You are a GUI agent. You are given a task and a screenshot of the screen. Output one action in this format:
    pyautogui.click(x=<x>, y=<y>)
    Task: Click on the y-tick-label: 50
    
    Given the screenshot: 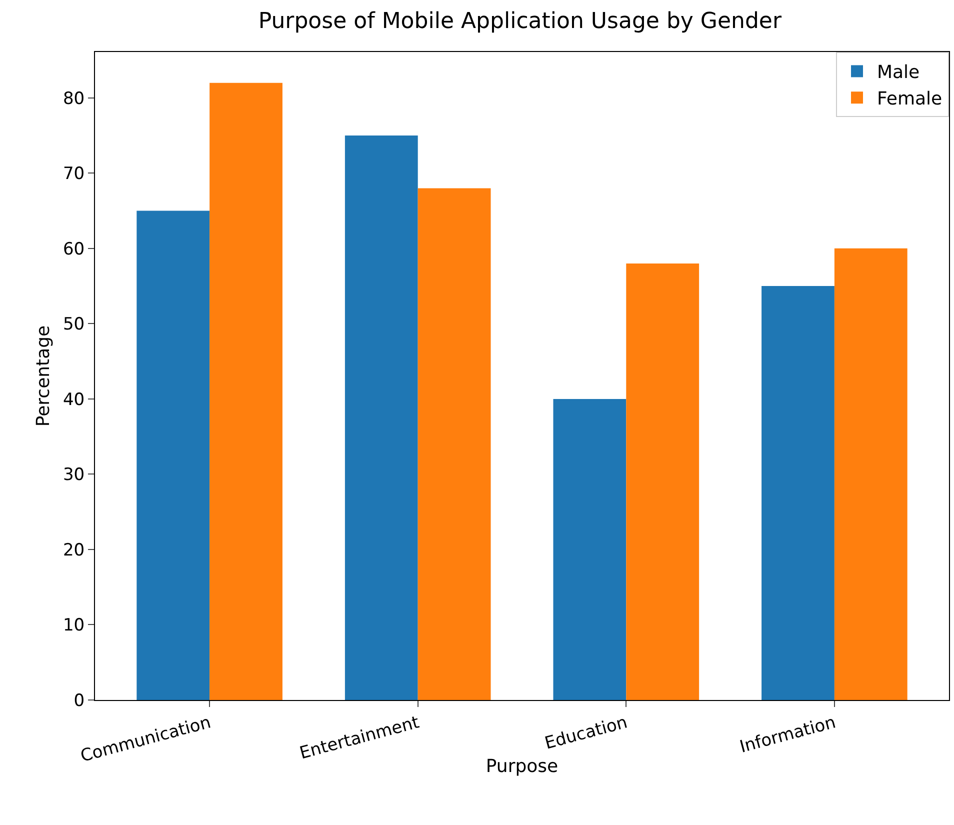 What is the action you would take?
    pyautogui.click(x=73, y=324)
    